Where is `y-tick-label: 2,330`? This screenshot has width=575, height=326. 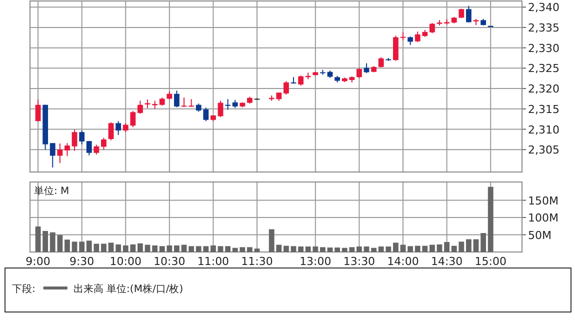
y-tick-label: 2,330 is located at coordinates (544, 48).